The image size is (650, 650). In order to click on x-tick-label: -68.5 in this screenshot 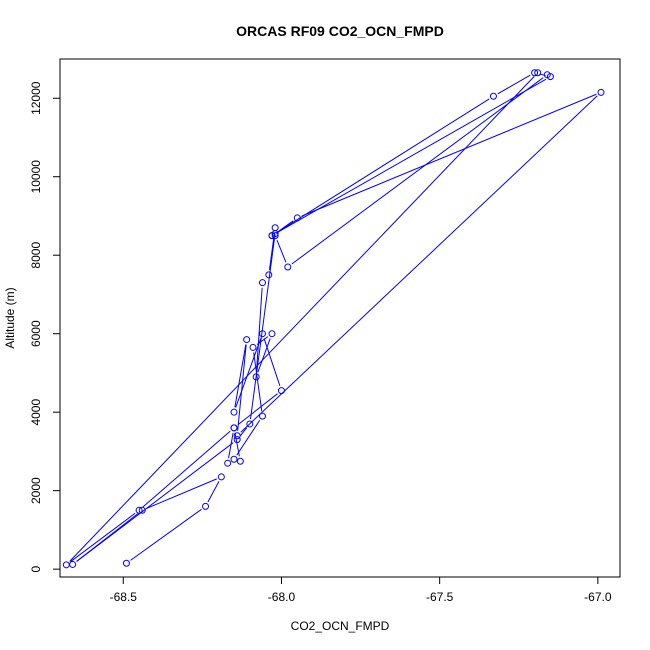, I will do `click(124, 597)`.